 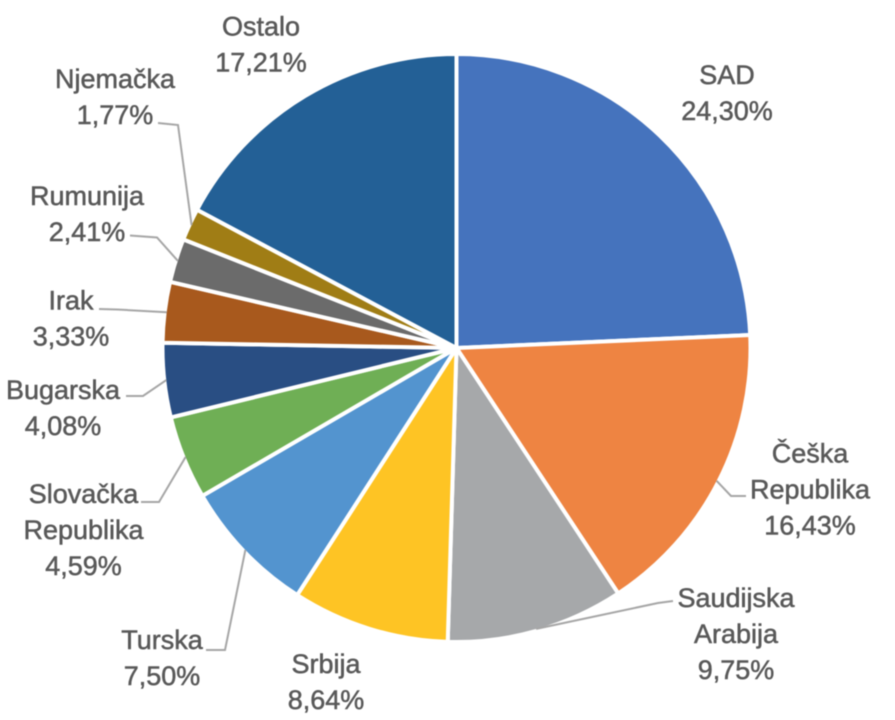 I want to click on svg-text: 16,43%, so click(x=810, y=526).